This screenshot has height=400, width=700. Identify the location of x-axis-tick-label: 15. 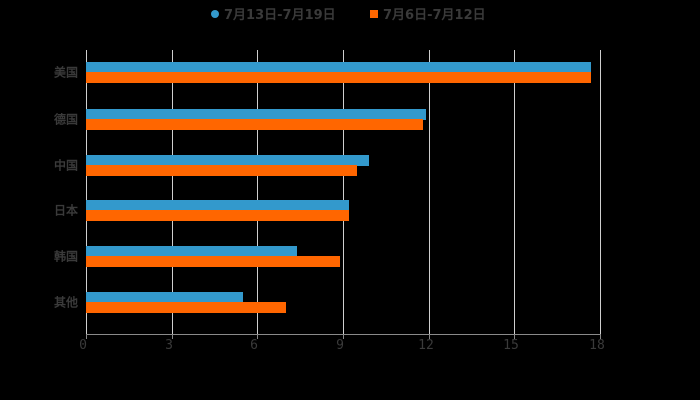
(511, 345).